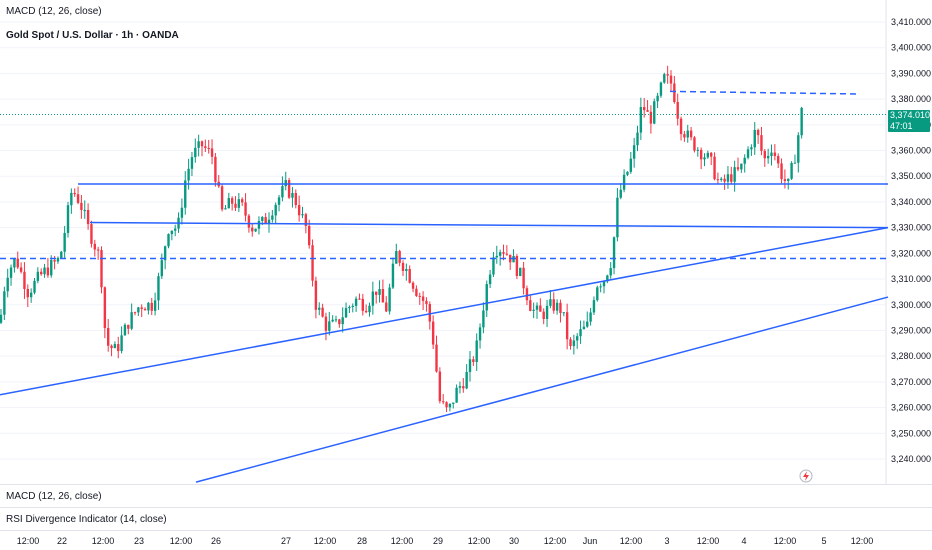  What do you see at coordinates (286, 541) in the screenshot?
I see `x-tick-label: 27` at bounding box center [286, 541].